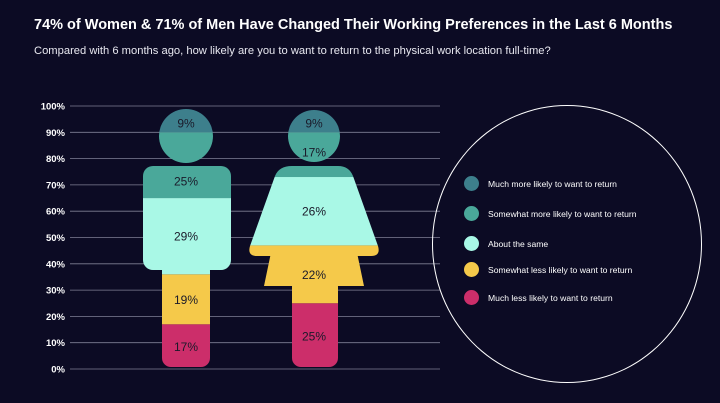 Image resolution: width=720 pixels, height=403 pixels. I want to click on legend-label: Somewhat more likely to want to return, so click(562, 213).